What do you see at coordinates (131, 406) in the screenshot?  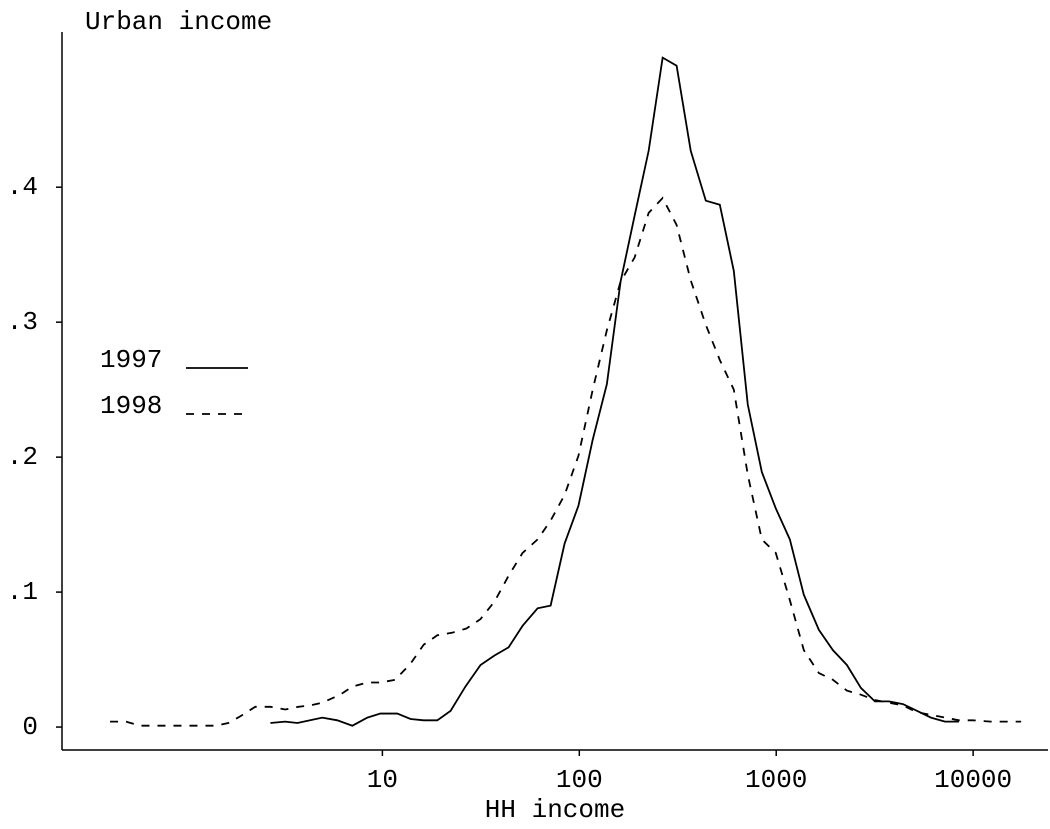 I see `legend-label: 1998` at bounding box center [131, 406].